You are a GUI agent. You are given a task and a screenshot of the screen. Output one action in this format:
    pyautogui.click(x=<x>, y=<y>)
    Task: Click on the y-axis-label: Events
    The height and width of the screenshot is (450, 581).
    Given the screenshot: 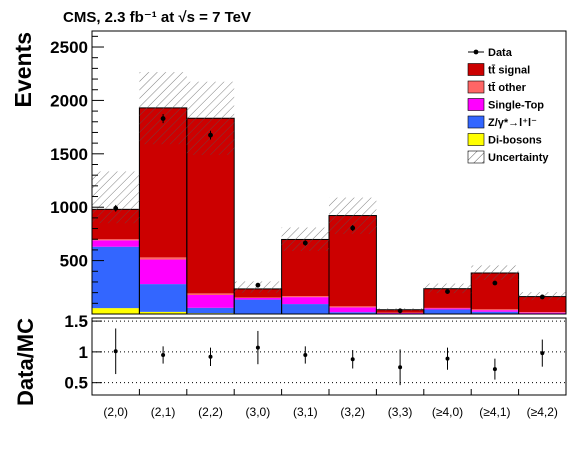 What is the action you would take?
    pyautogui.click(x=23, y=69)
    